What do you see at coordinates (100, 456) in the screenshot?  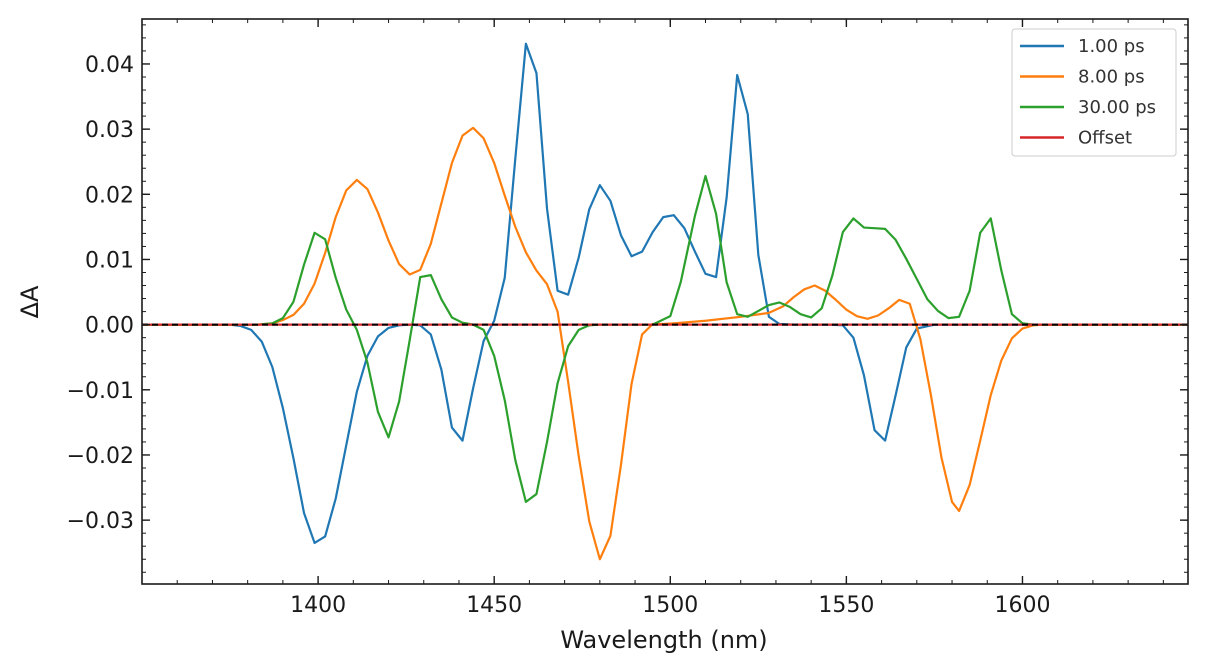 I see `y-tick-label: −0.02` at bounding box center [100, 456].